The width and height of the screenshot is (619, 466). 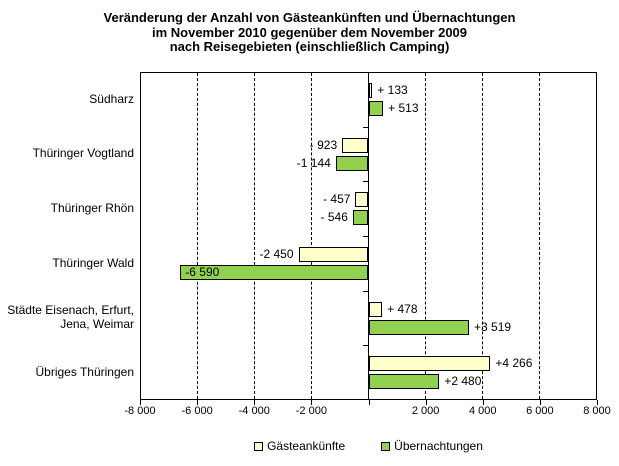 What do you see at coordinates (276, 253) in the screenshot?
I see `bar-value-label: -2 450` at bounding box center [276, 253].